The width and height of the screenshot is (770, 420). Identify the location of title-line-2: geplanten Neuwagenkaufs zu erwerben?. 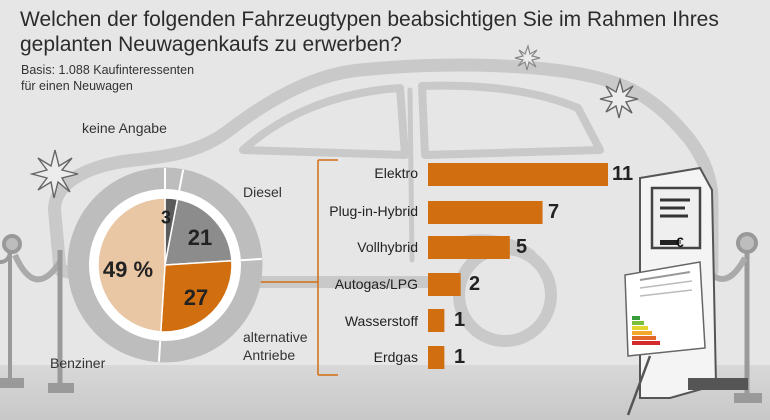
(211, 44).